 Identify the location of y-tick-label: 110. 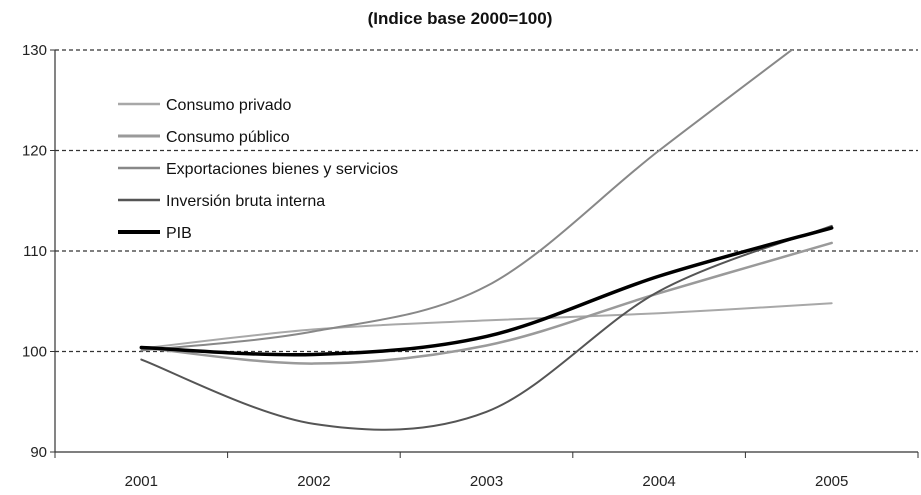
(35, 251).